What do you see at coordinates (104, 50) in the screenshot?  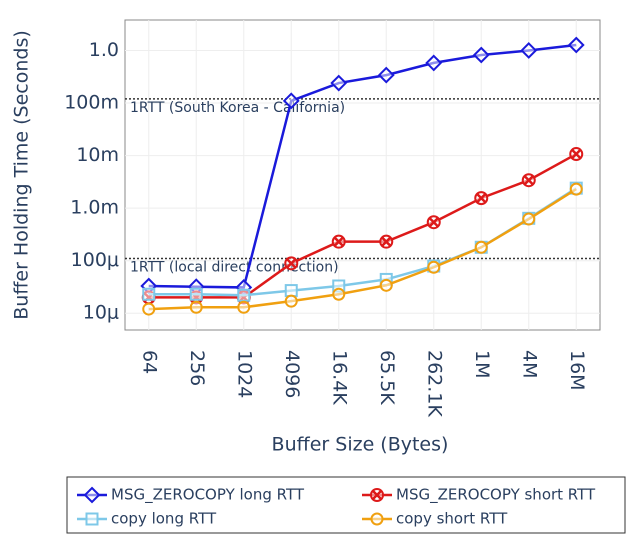 I see `y-tick-label: 1.0` at bounding box center [104, 50].